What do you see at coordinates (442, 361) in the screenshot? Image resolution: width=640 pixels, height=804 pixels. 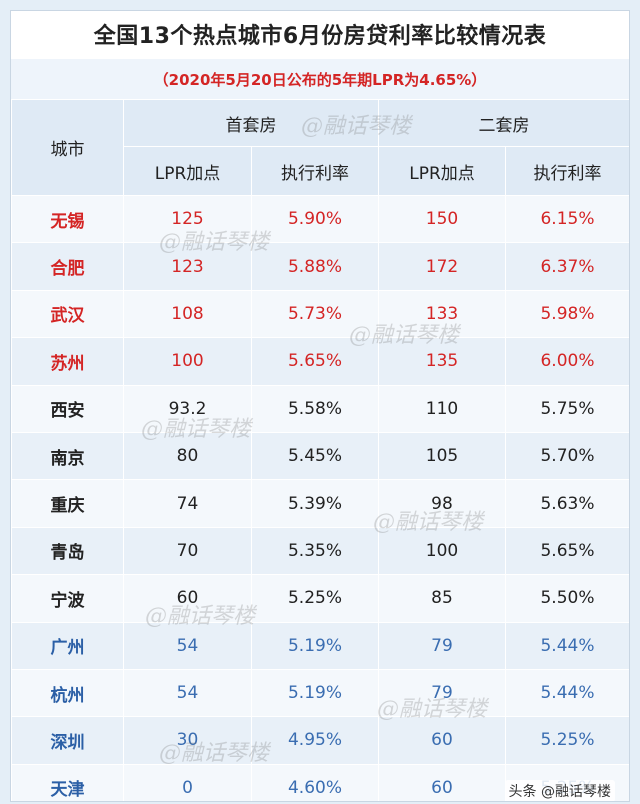 I see `second-home-lpr-cell: 135` at bounding box center [442, 361].